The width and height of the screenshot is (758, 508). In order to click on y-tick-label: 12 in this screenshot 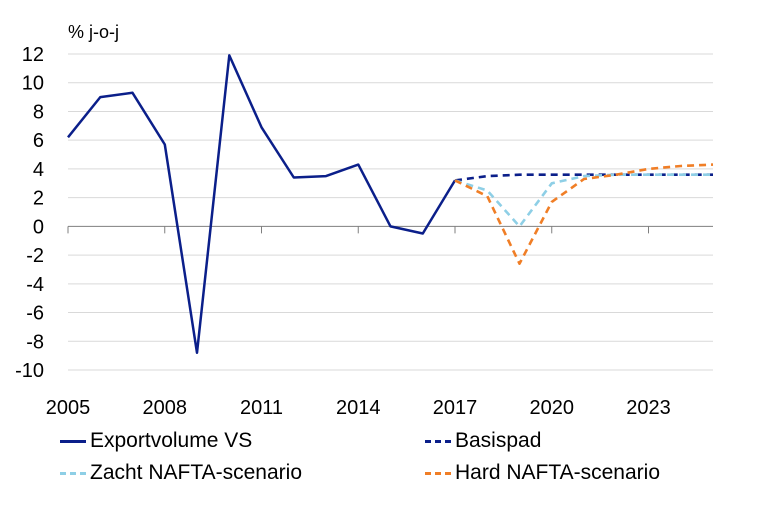, I will do `click(33, 55)`.